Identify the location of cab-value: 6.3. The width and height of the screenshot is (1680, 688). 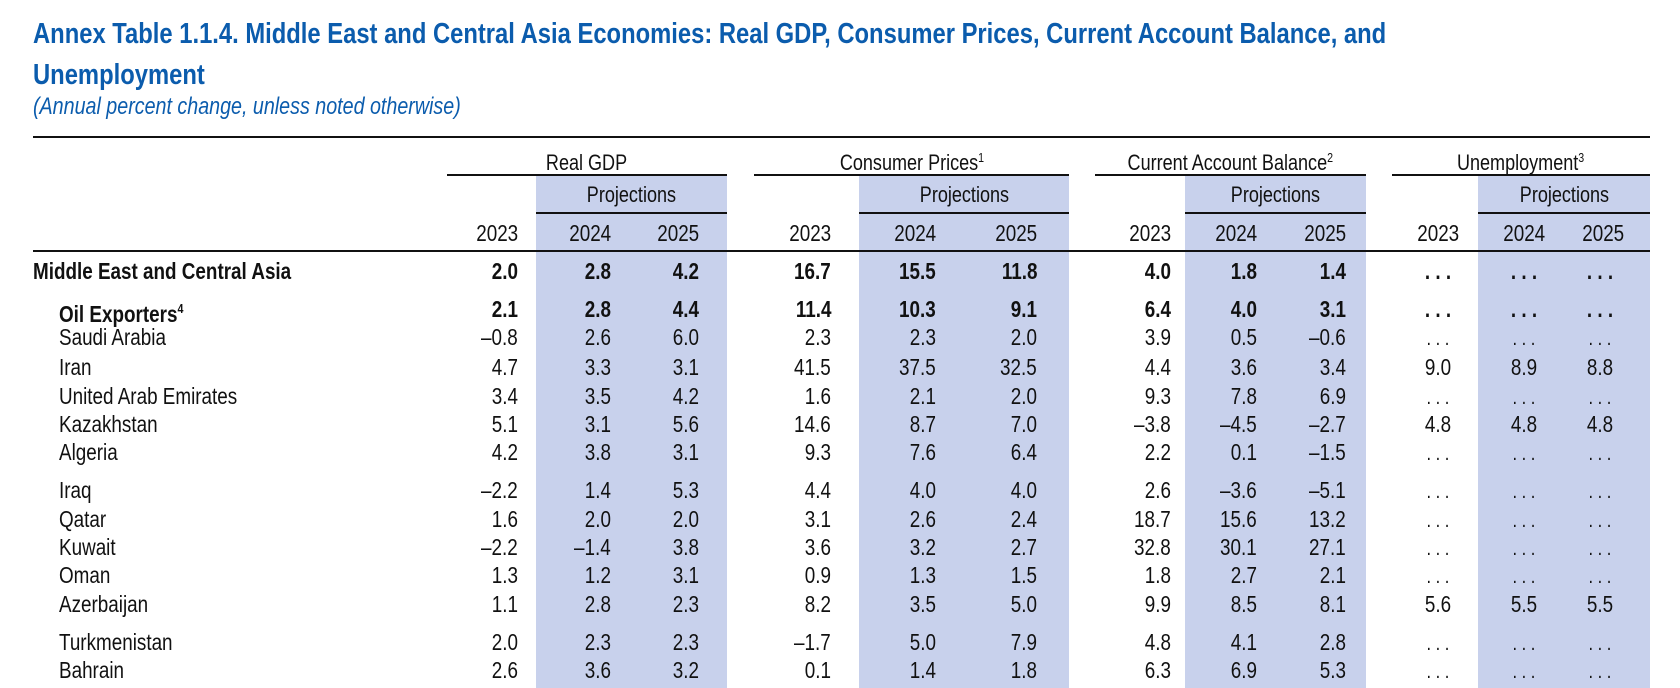
(1157, 670).